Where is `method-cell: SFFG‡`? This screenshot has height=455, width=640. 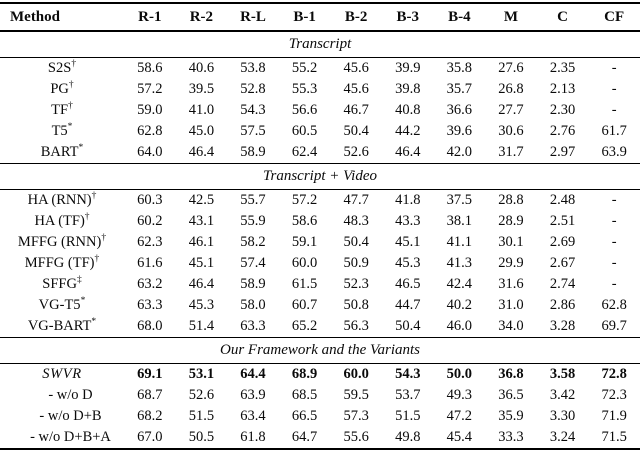 method-cell: SFFG‡ is located at coordinates (62, 284).